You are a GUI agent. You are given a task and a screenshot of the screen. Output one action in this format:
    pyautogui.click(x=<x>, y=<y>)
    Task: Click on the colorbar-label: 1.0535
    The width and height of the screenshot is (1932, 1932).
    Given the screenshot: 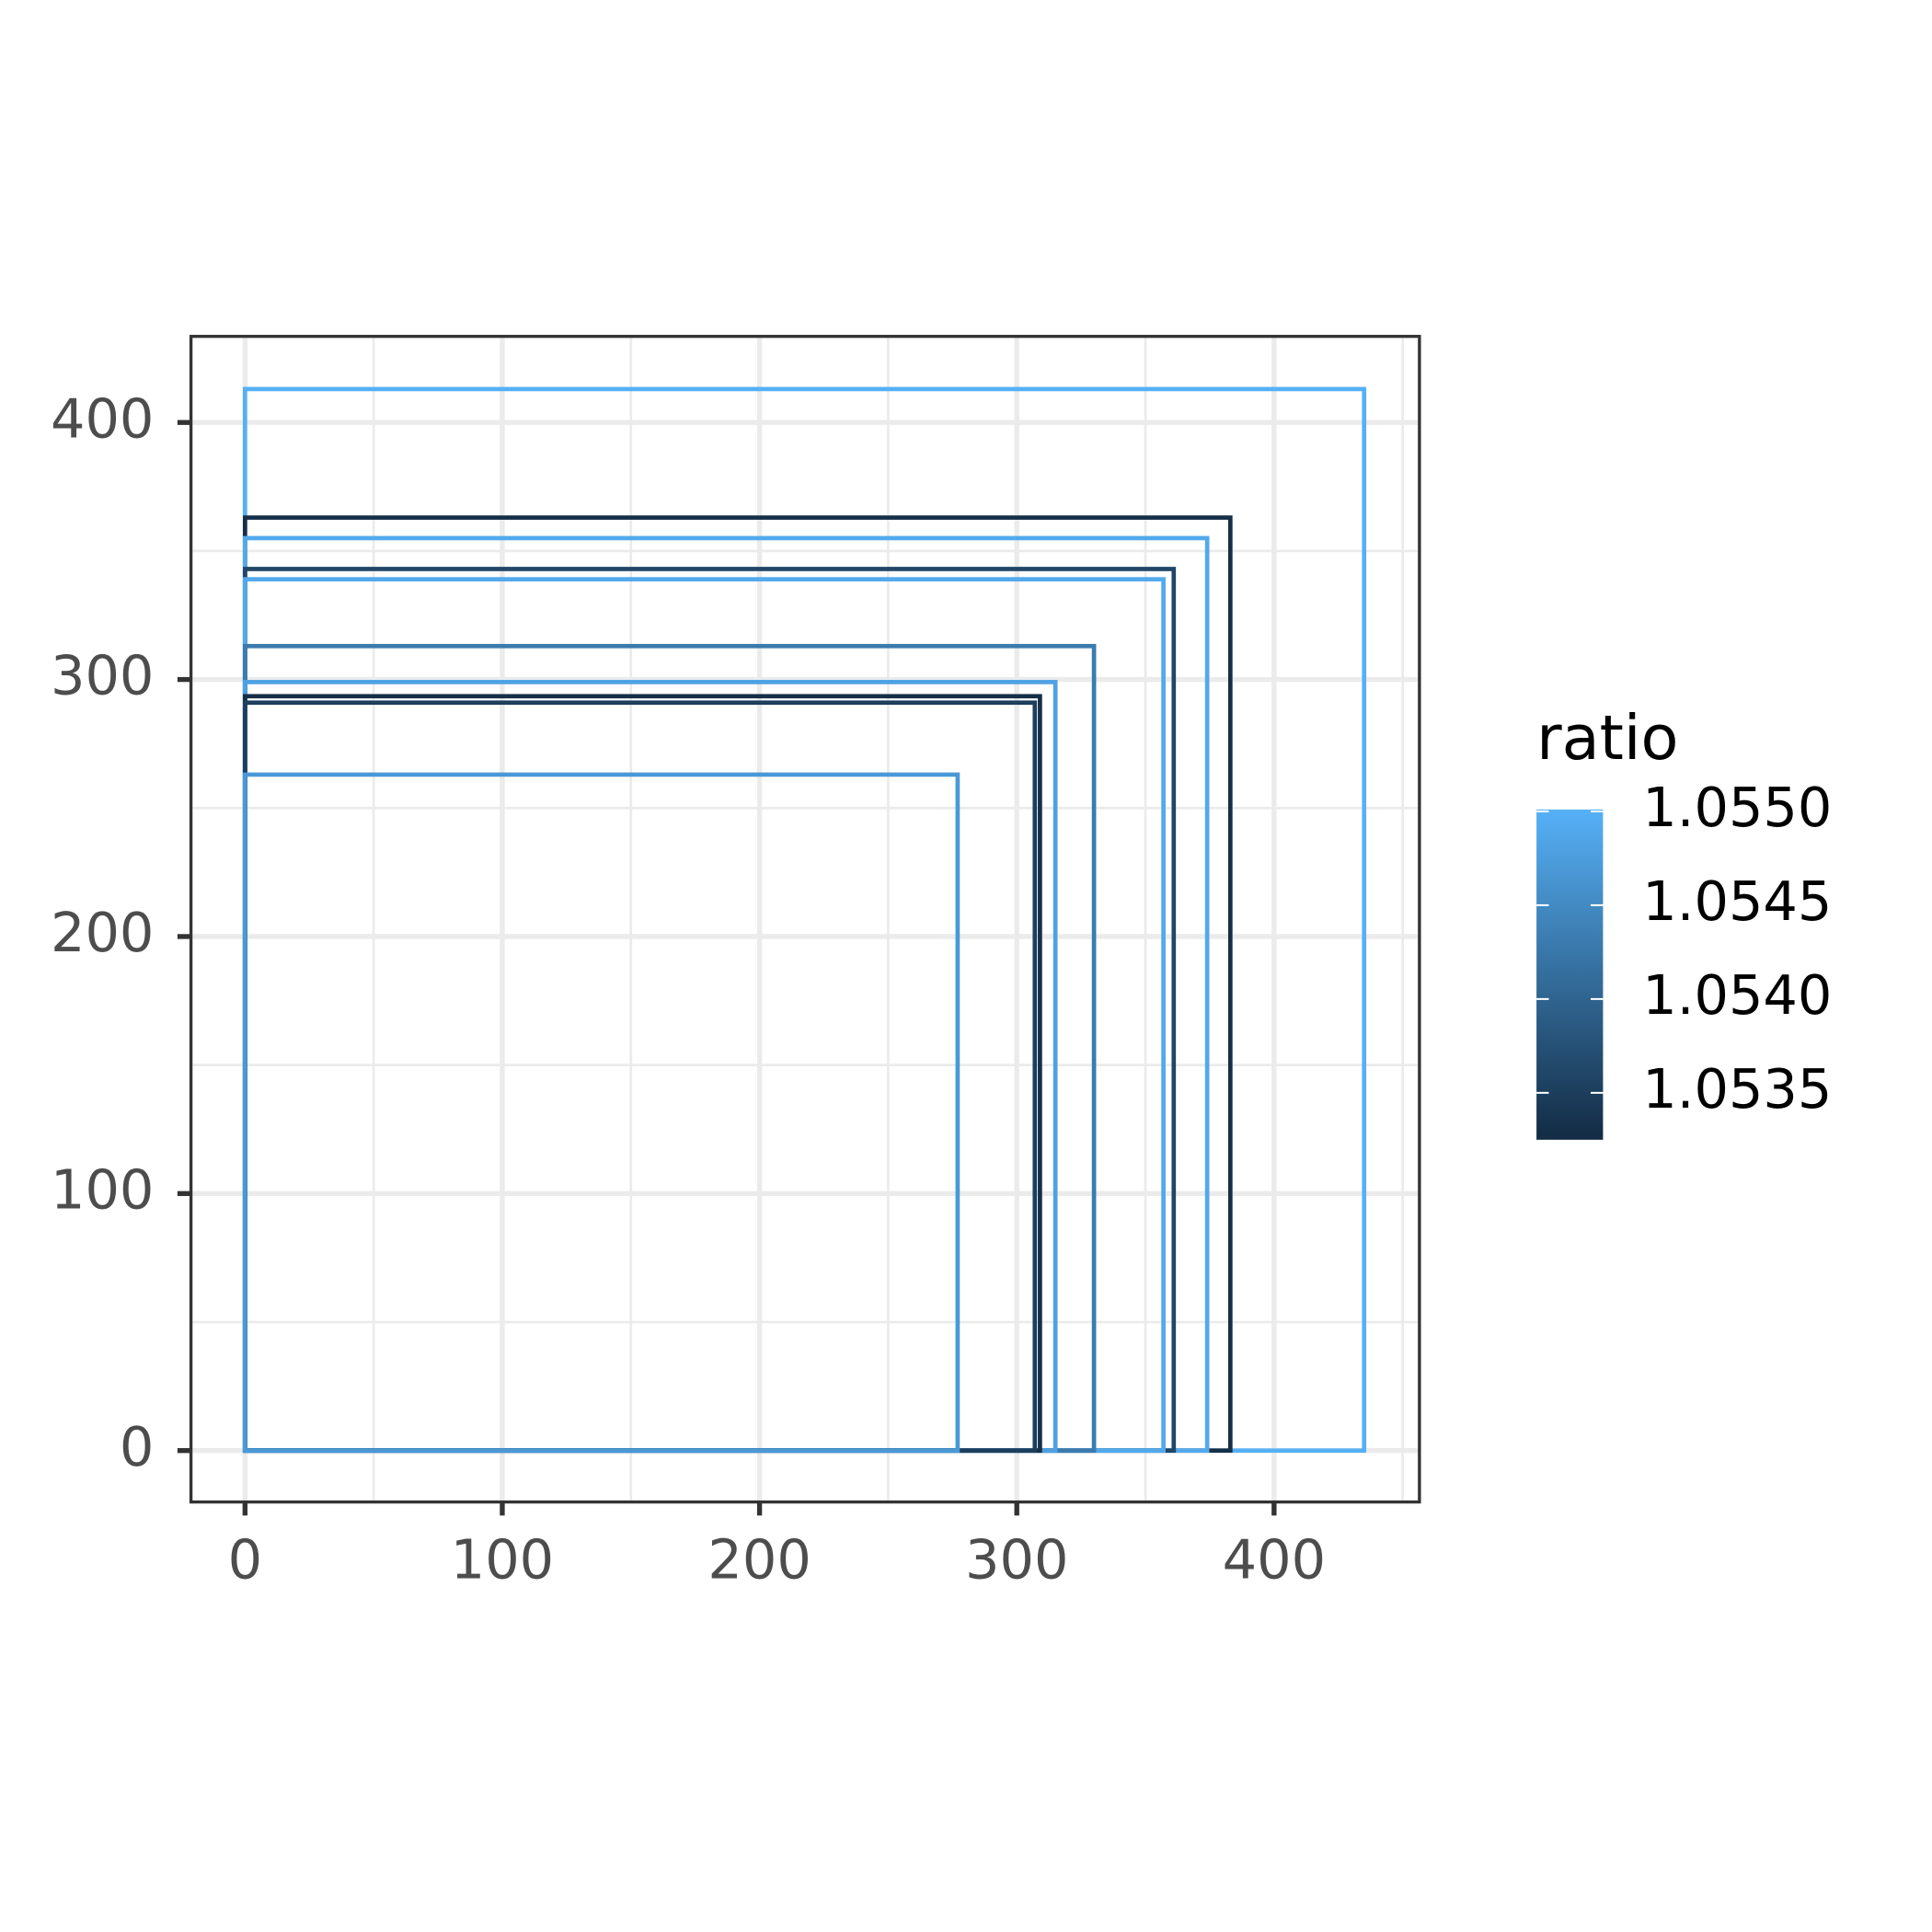 What is the action you would take?
    pyautogui.click(x=1737, y=1089)
    